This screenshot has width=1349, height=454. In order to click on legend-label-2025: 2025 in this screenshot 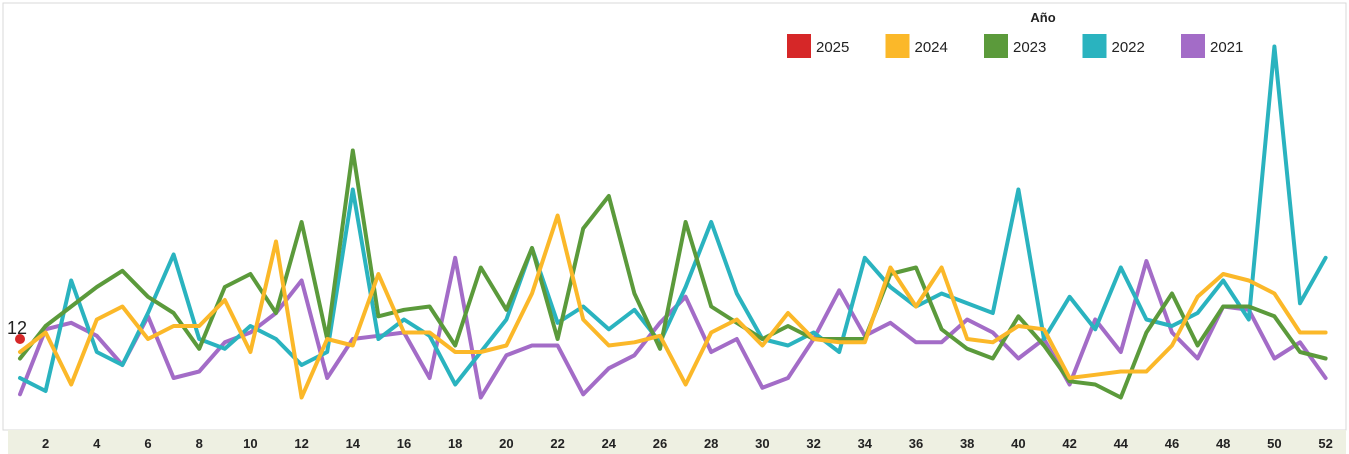, I will do `click(832, 47)`.